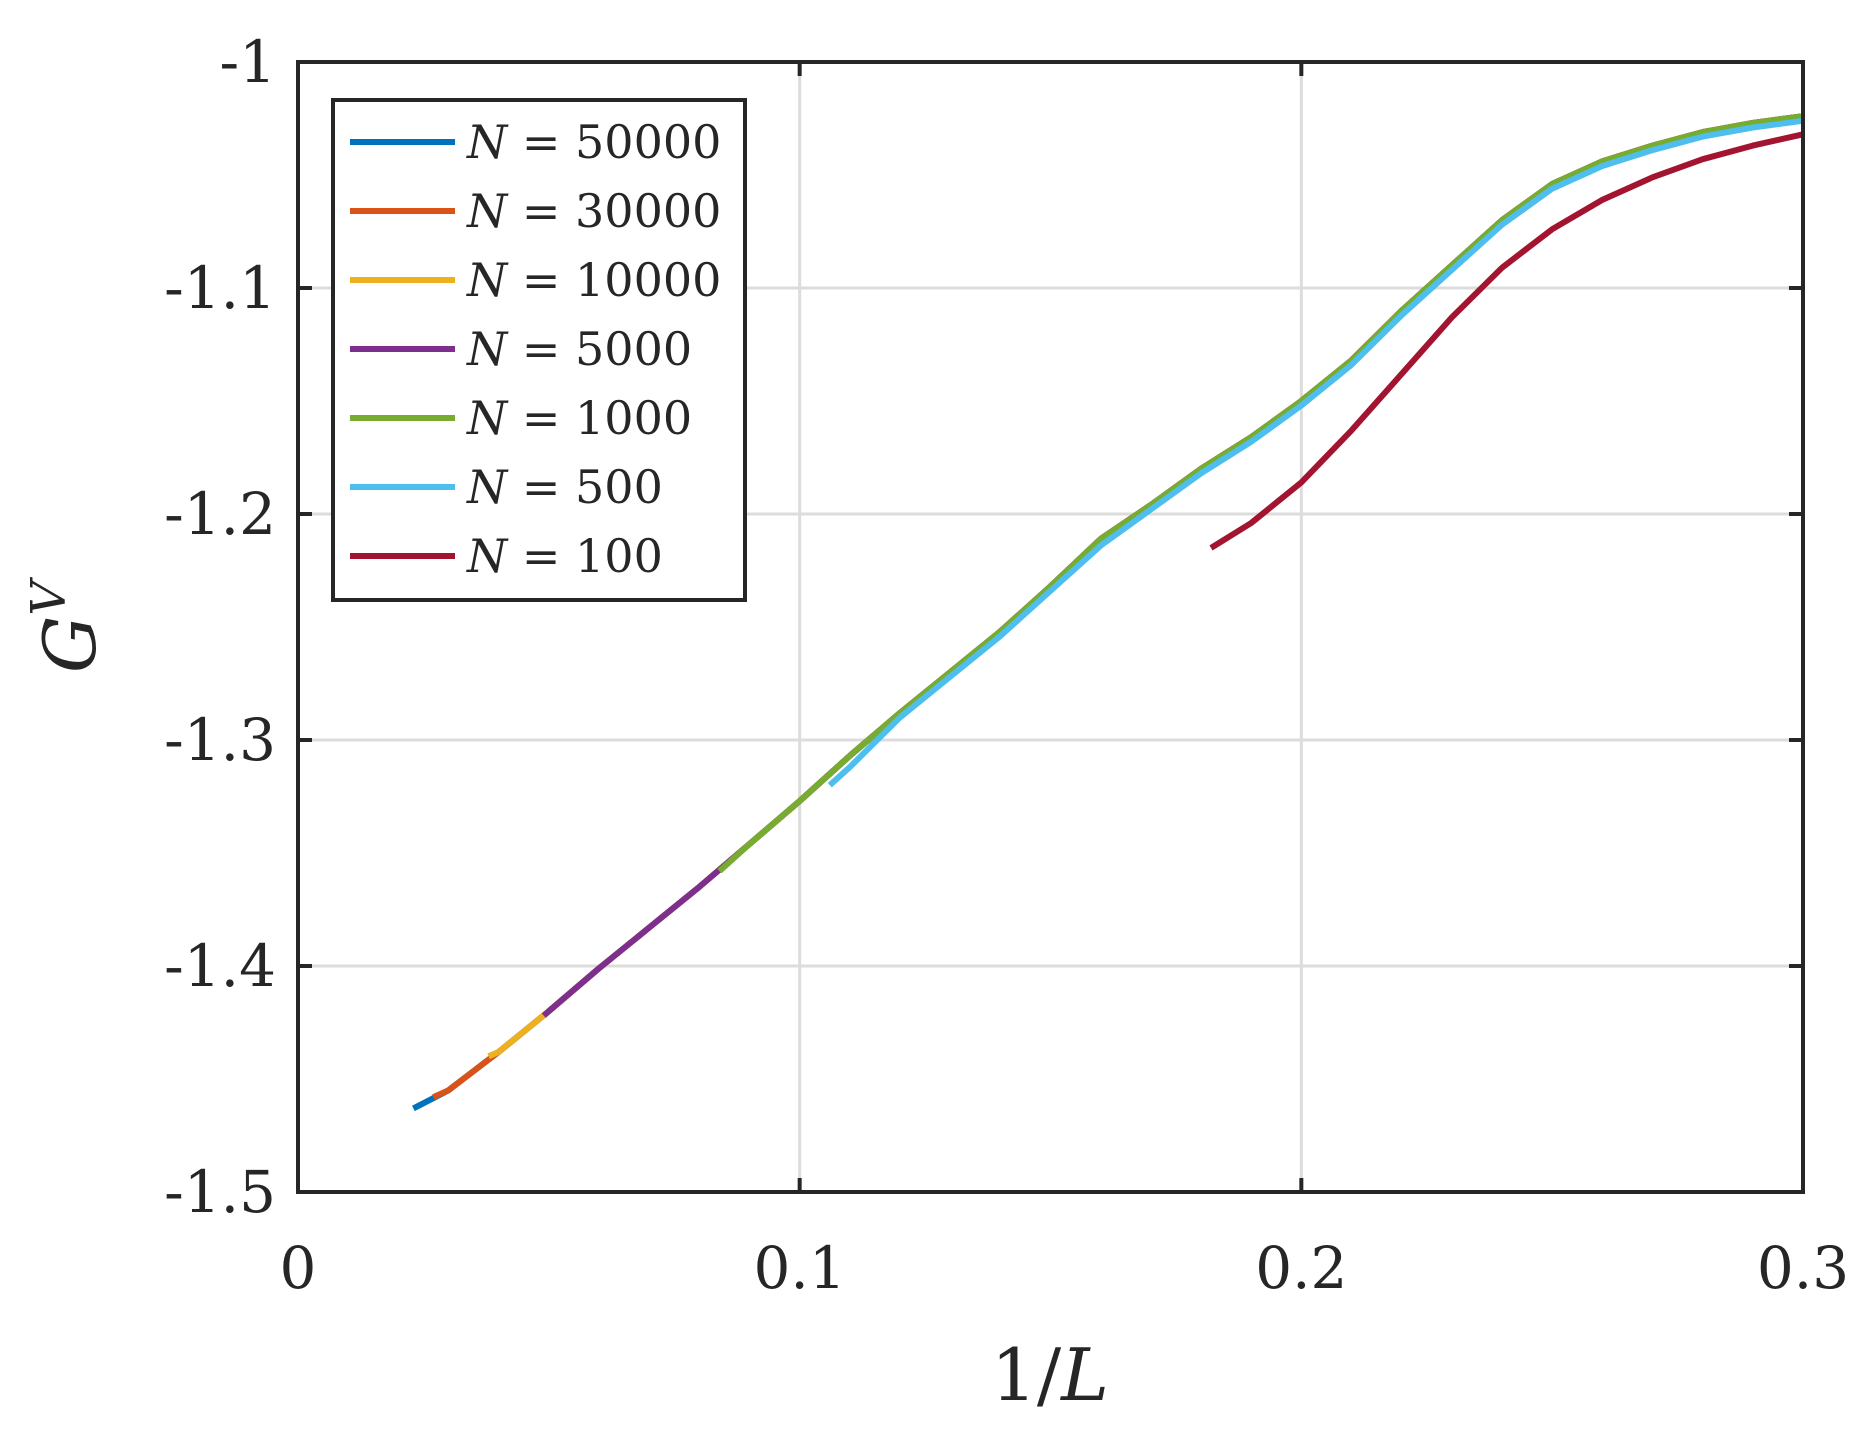 This screenshot has height=1431, width=1863. Describe the element at coordinates (220, 1192) in the screenshot. I see `y-tick-label: -1.5` at that location.